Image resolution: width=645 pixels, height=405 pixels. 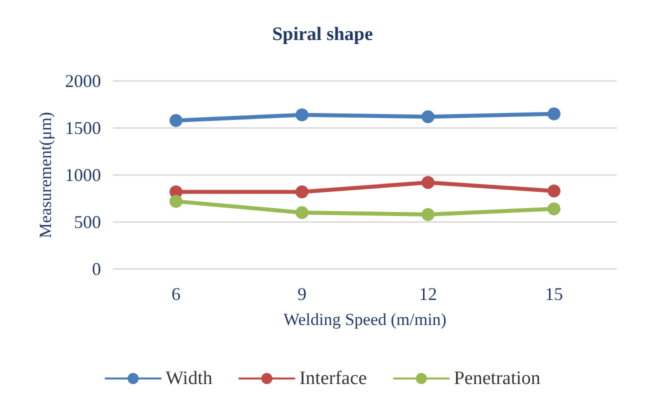 What do you see at coordinates (87, 222) in the screenshot?
I see `y-tick-label: 500` at bounding box center [87, 222].